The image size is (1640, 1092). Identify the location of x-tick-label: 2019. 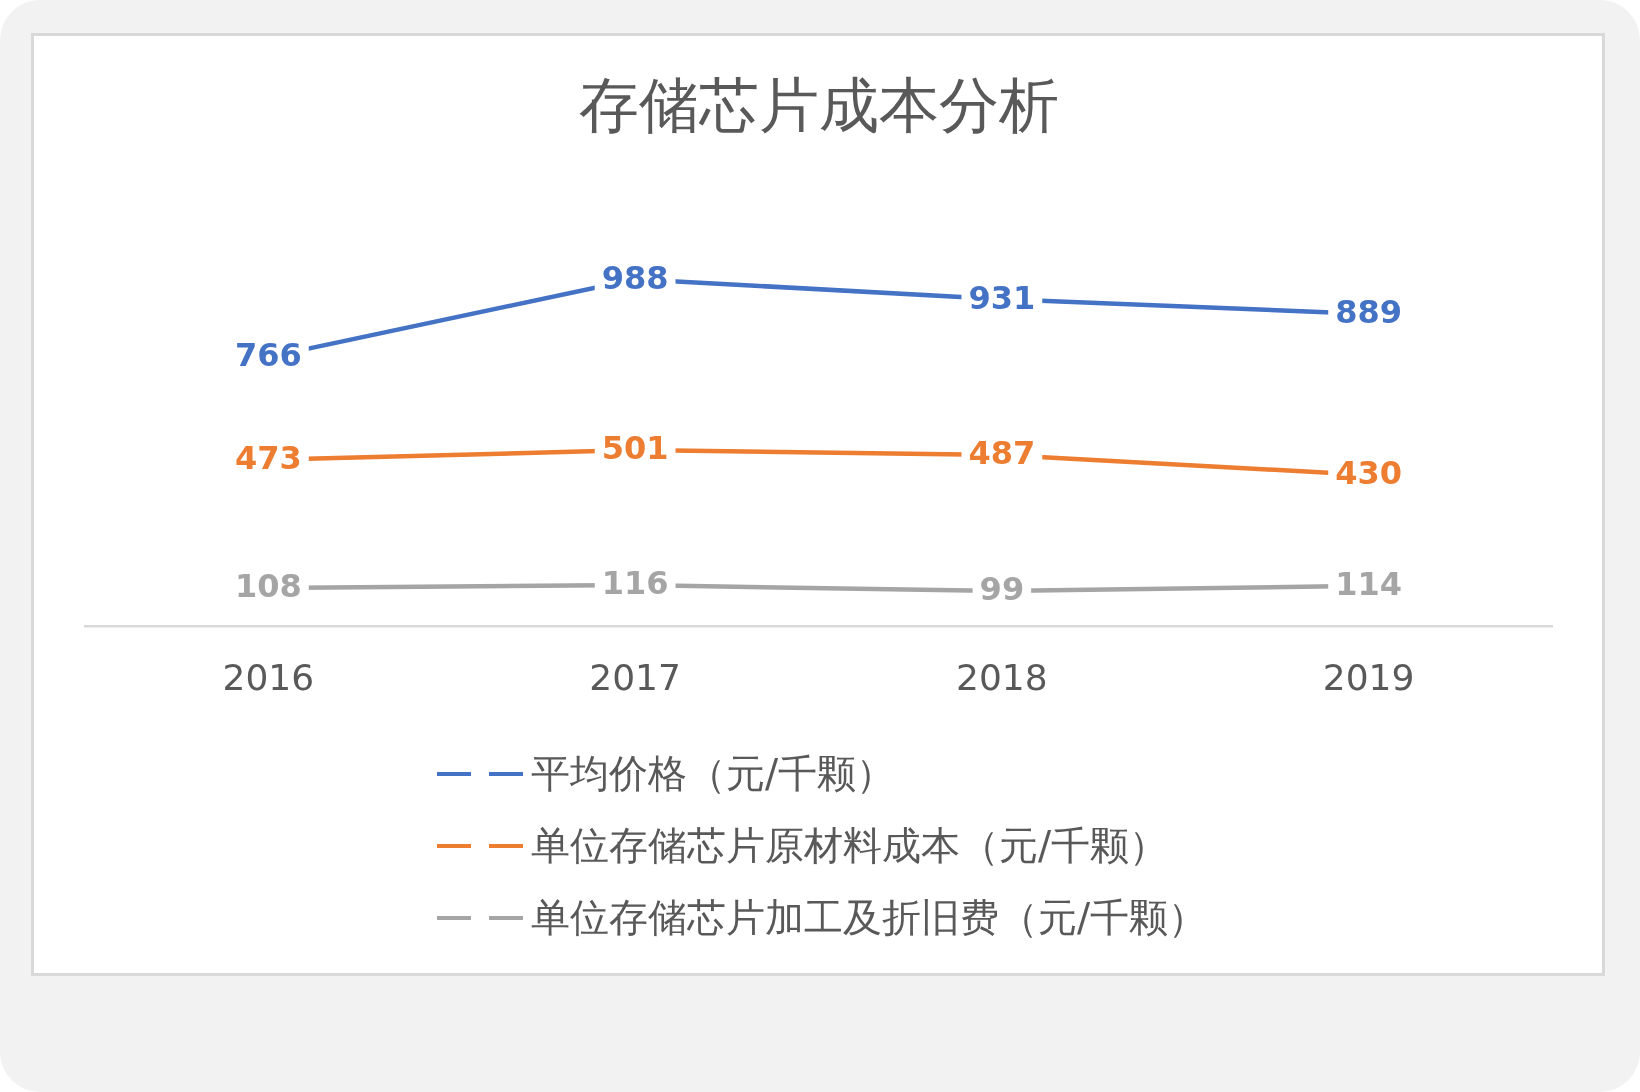
(1368, 677).